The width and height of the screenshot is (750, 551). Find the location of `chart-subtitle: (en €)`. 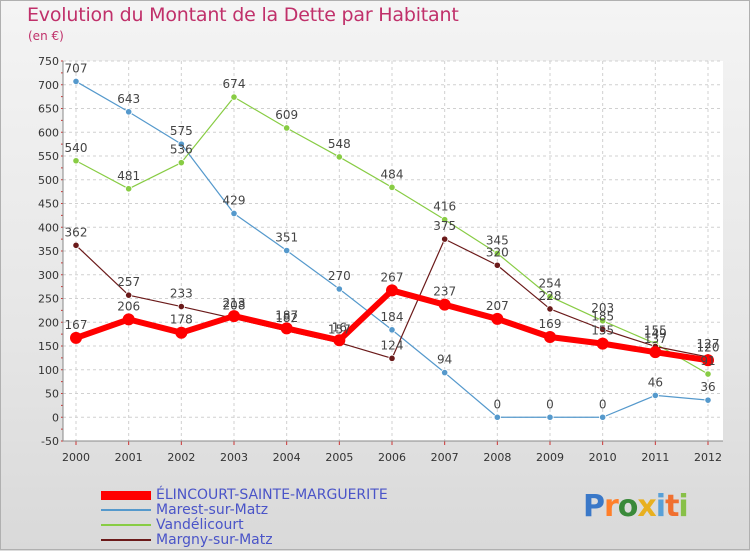

chart-subtitle: (en €) is located at coordinates (46, 36).